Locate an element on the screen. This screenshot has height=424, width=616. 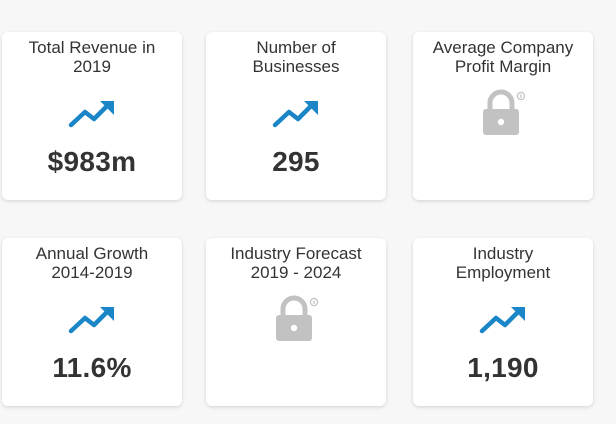
stat-card-profit-margin: Average Company Profit Margin is located at coordinates (503, 116).